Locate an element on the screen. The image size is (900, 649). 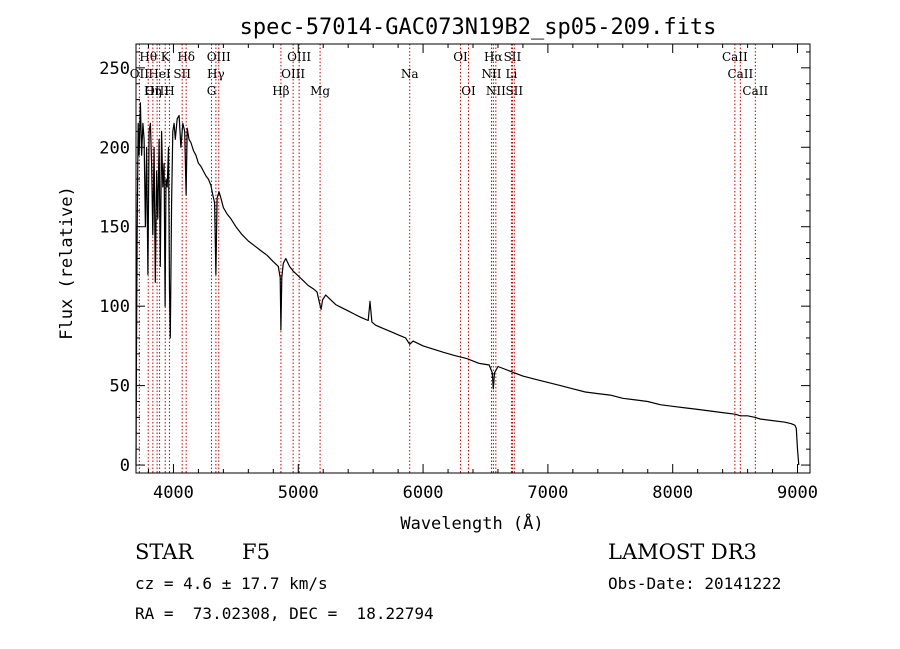
chart-title: spec-57014-GAC073N19B2_sp05-209.fits is located at coordinates (478, 27).